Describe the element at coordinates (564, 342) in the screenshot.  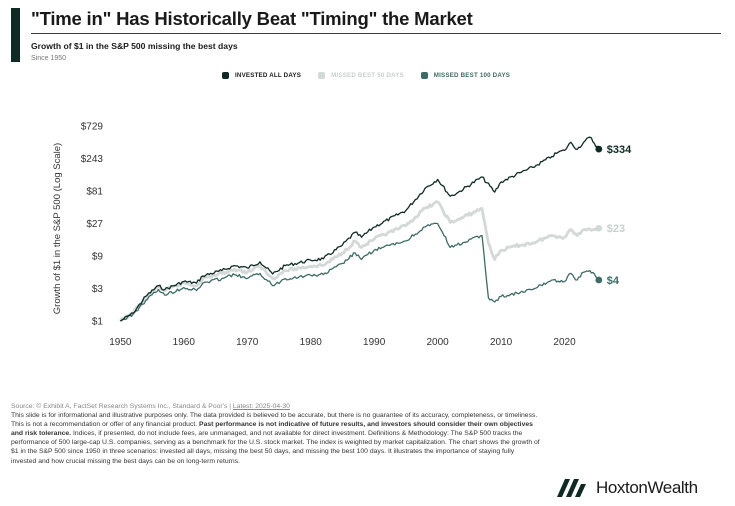
I see `x-tick-label: 2020` at that location.